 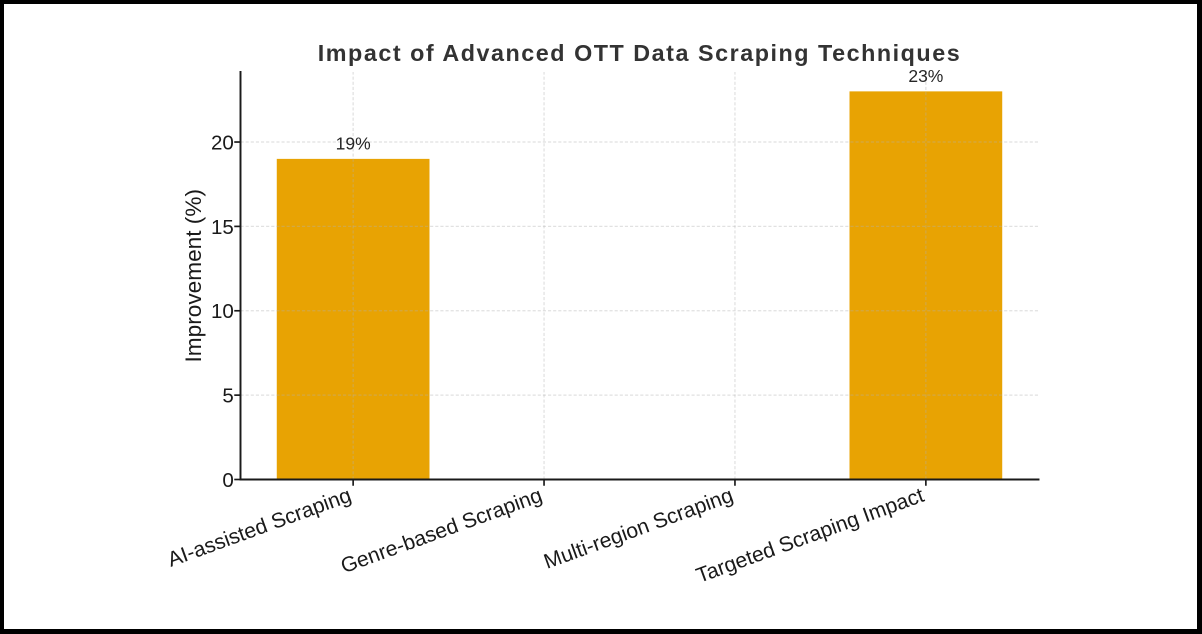 I want to click on svg-text: 23%, so click(x=925, y=76).